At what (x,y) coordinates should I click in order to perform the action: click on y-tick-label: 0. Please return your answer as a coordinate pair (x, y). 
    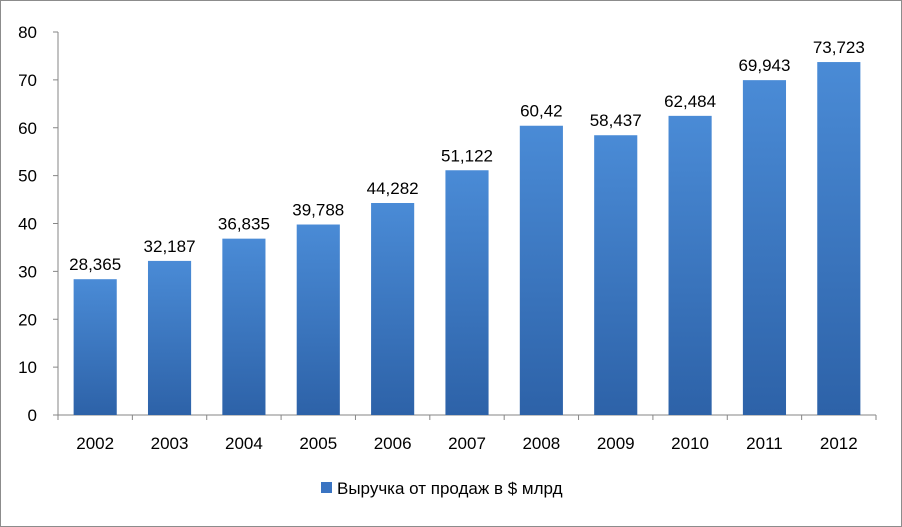
    Looking at the image, I should click on (32, 415).